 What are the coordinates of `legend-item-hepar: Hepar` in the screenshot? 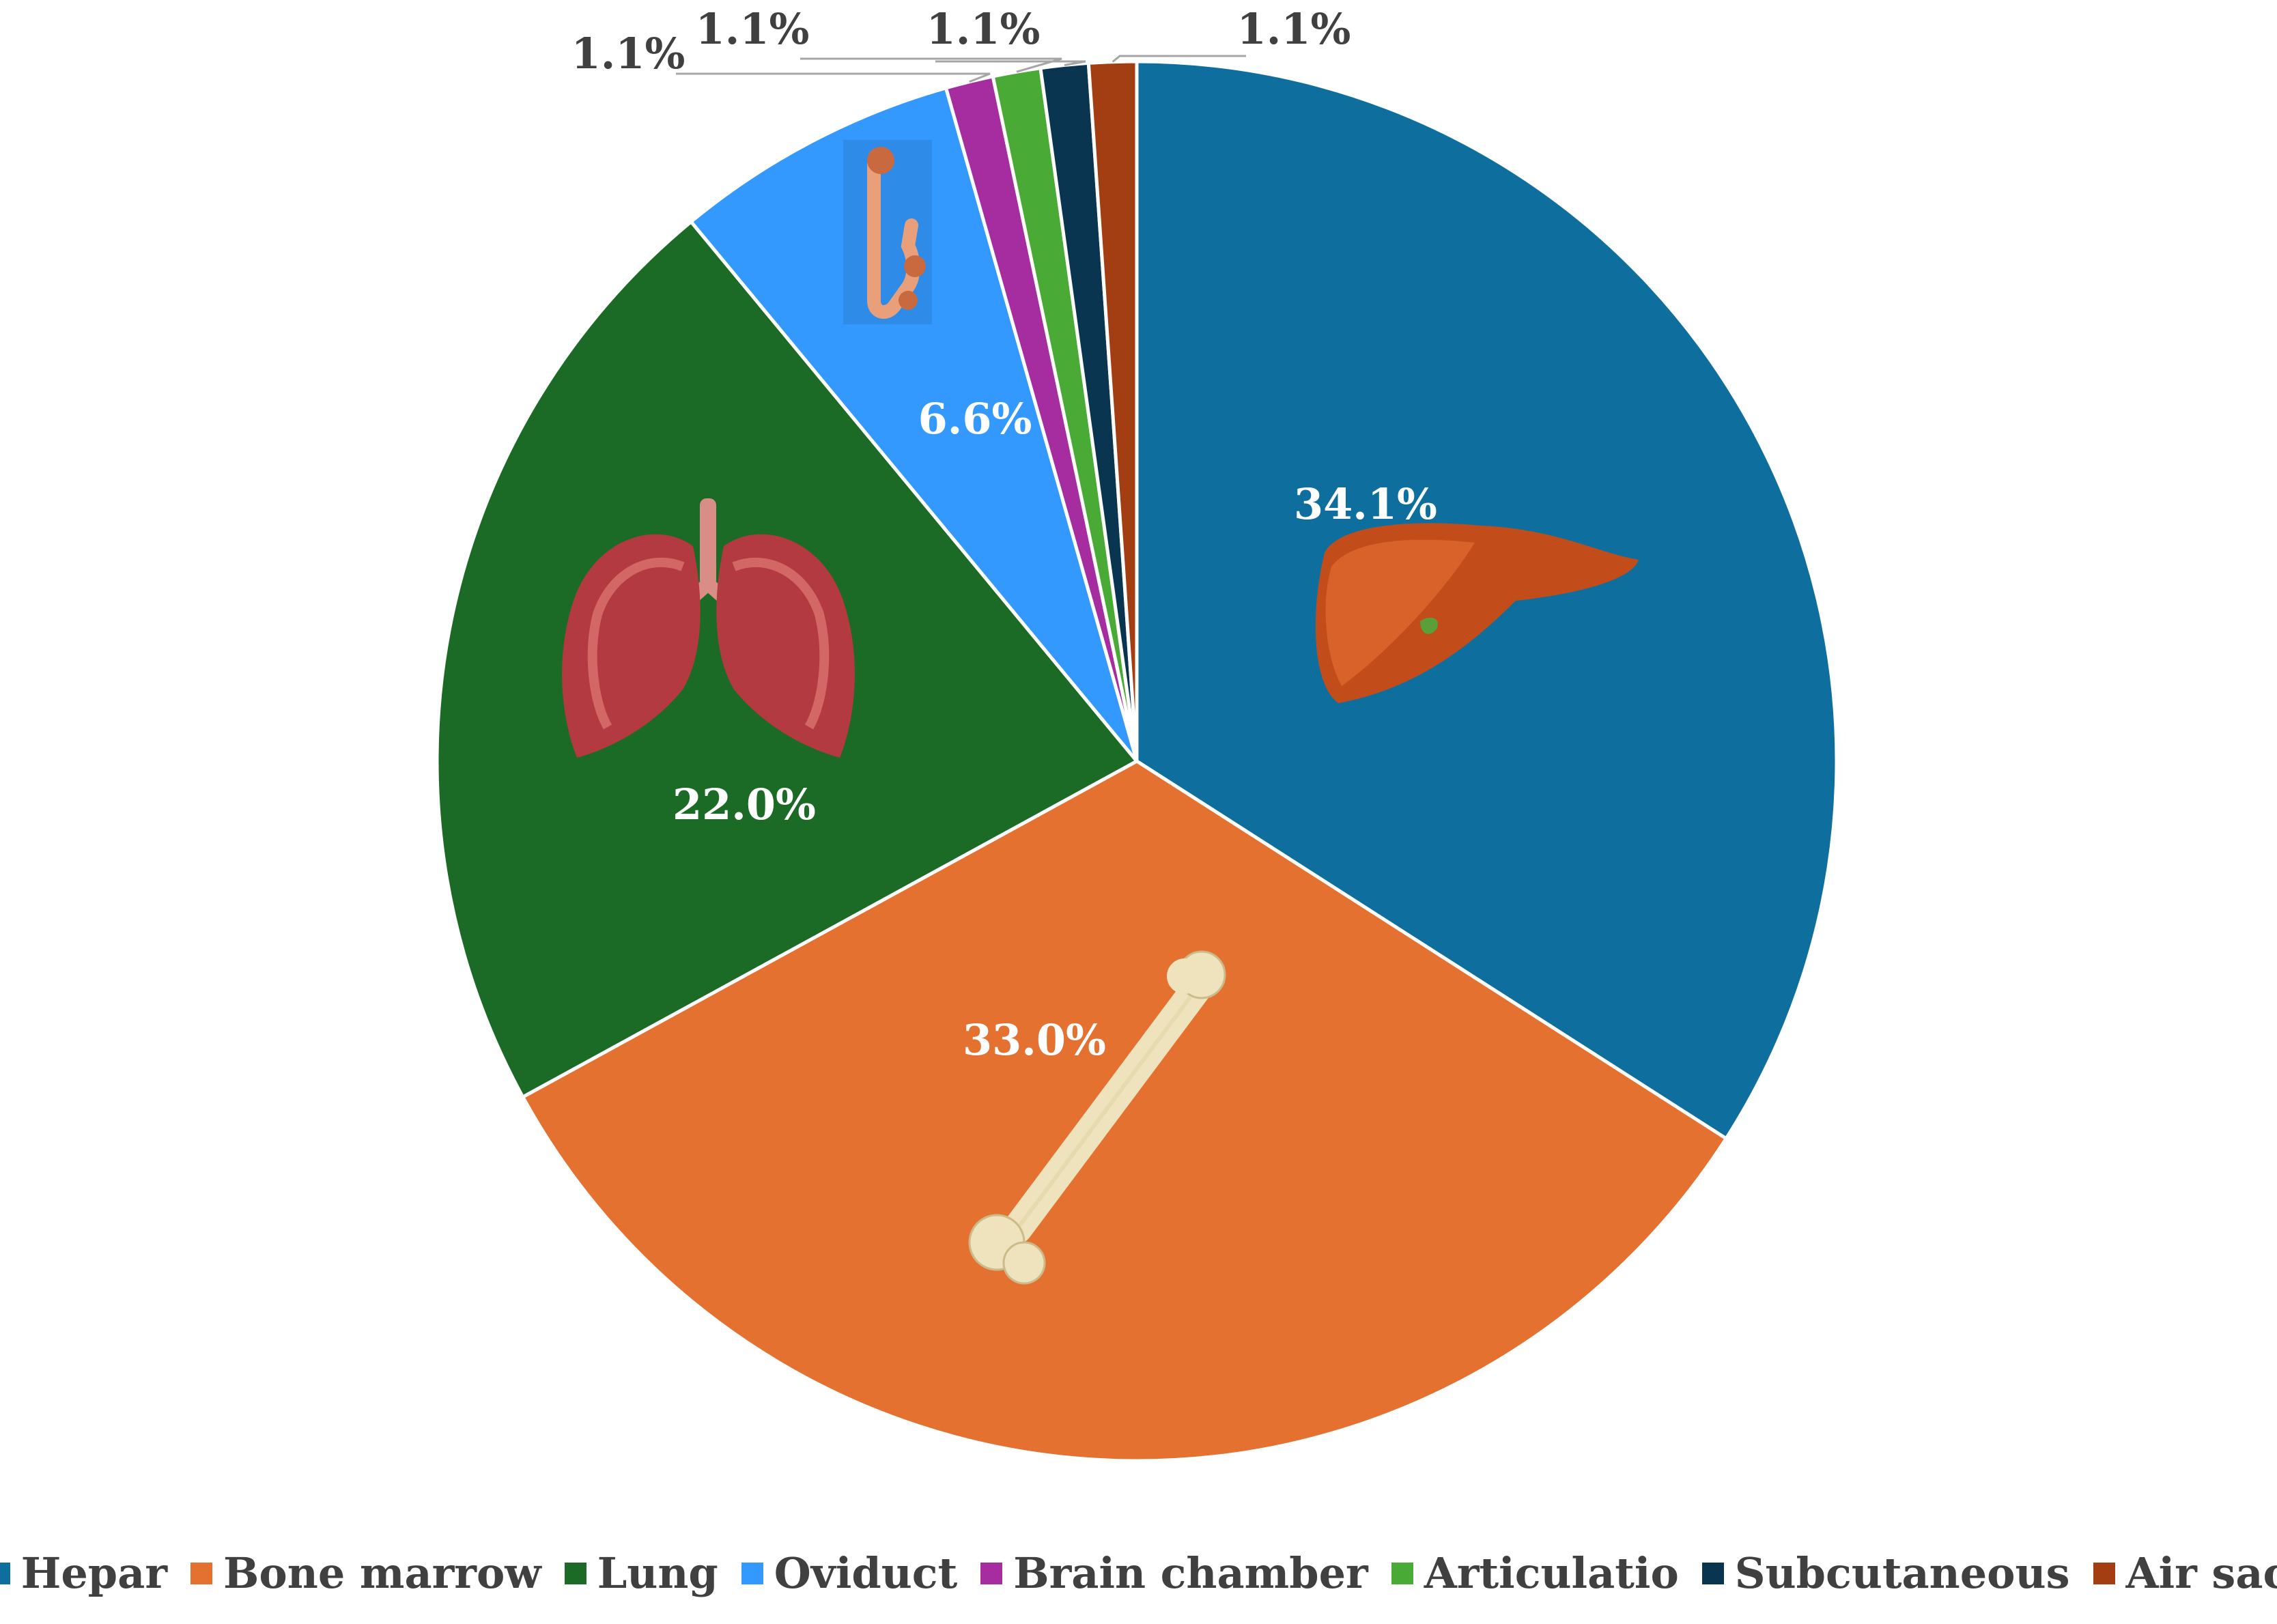 It's located at (84, 1573).